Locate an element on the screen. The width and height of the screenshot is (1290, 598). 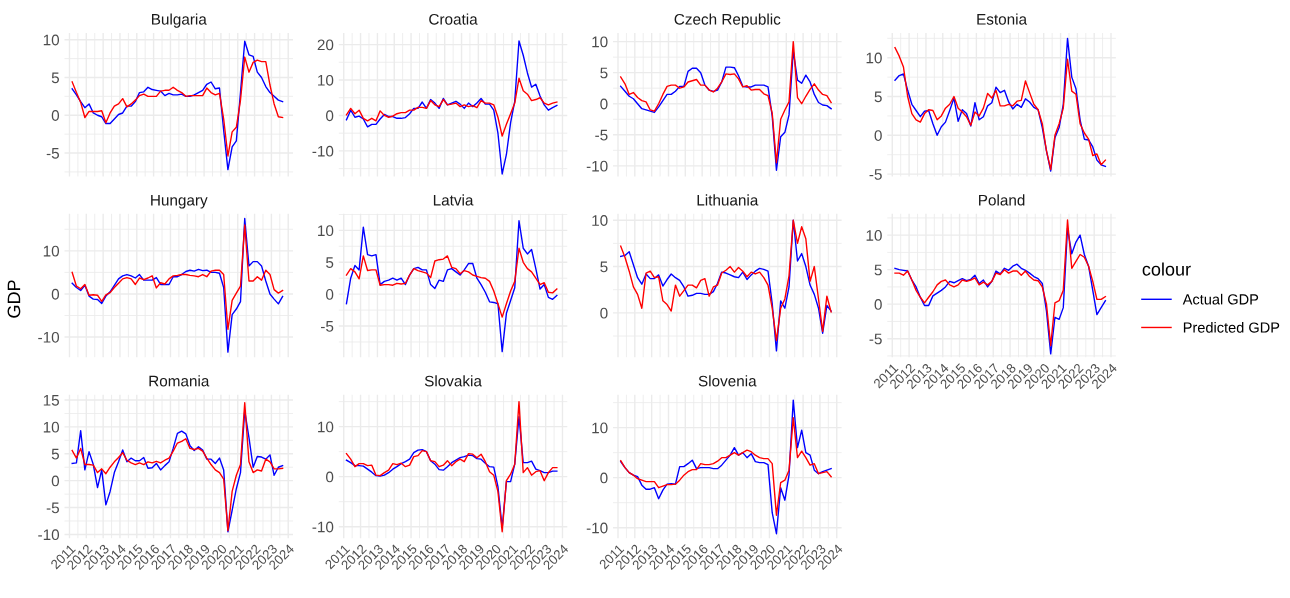
legend-label: Actual GDP is located at coordinates (1220, 299).